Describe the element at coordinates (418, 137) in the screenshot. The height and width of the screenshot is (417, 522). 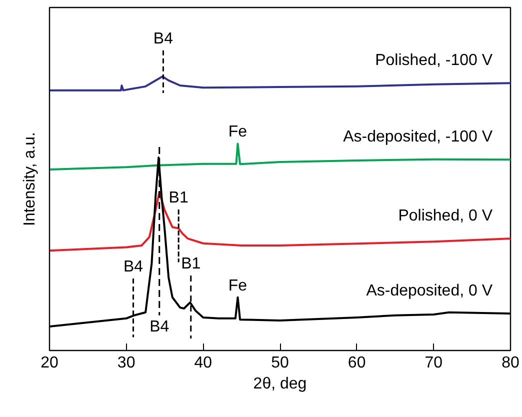
I see `series-label: As-deposited, -100 V` at that location.